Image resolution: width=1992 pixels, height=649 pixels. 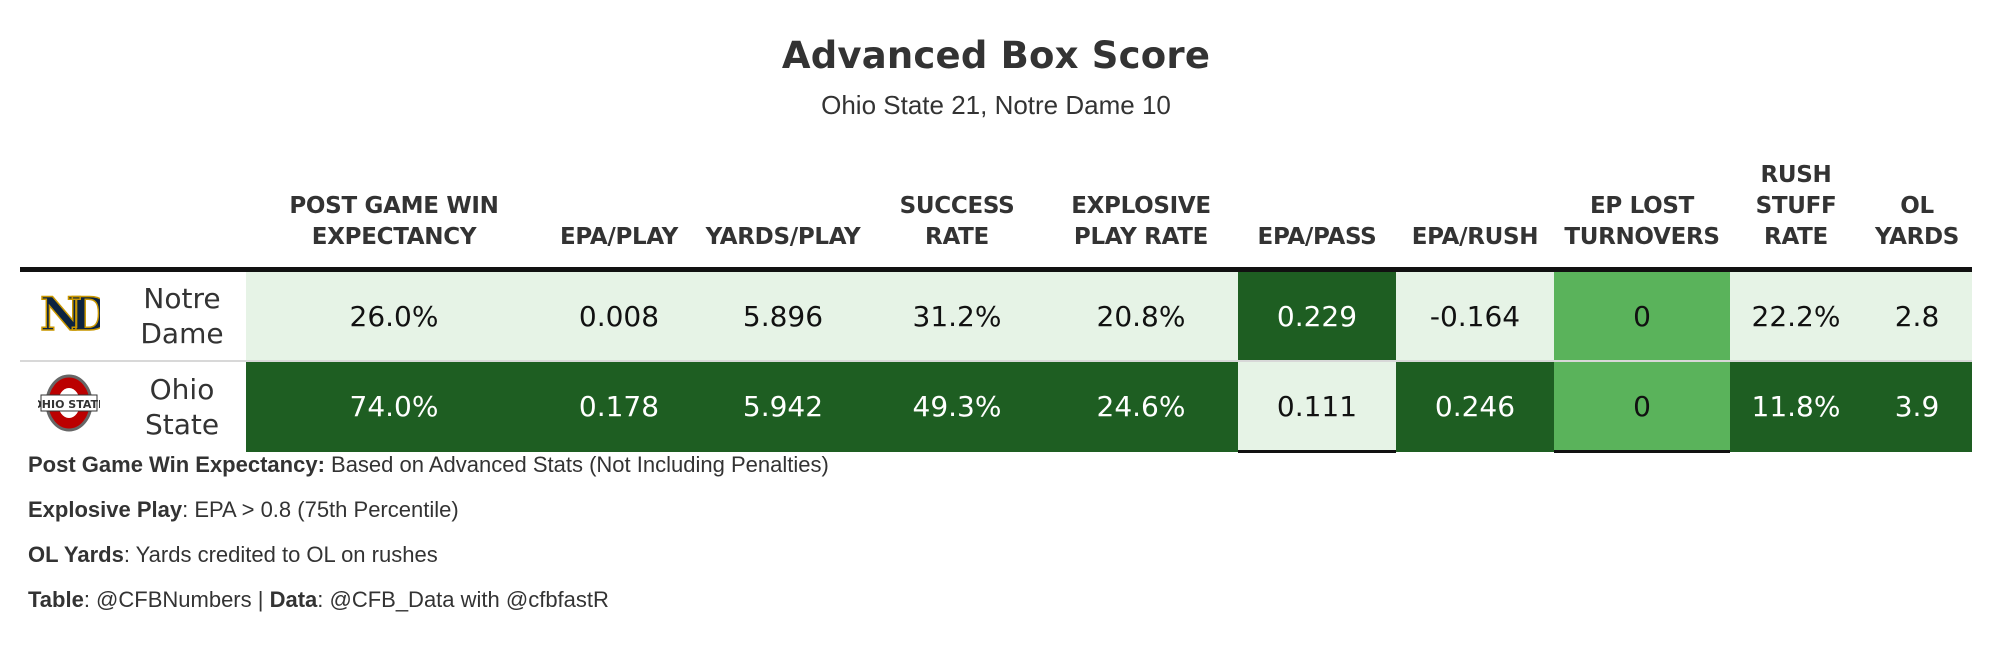 I want to click on footnote-text: : Yards credited to OL on rushes, so click(x=280, y=554).